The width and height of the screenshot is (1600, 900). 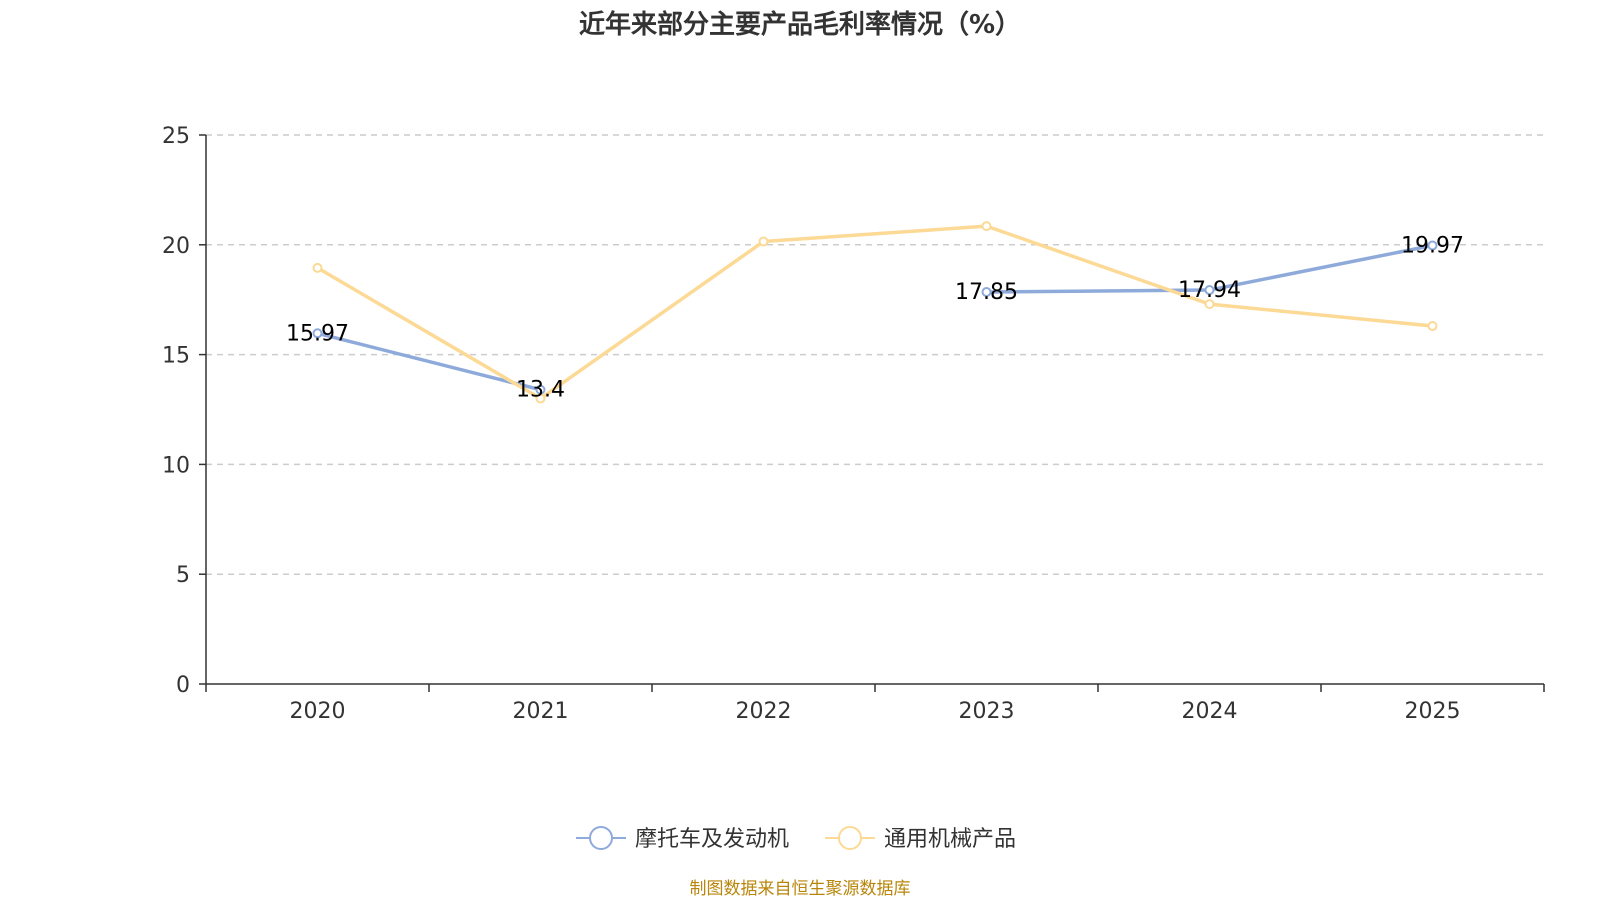 I want to click on y-tick-label: 0, so click(x=183, y=685).